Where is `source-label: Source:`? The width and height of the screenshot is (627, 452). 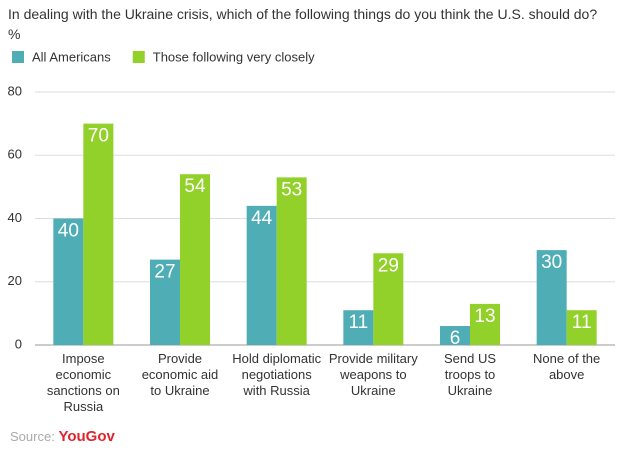 source-label: Source: is located at coordinates (32, 436).